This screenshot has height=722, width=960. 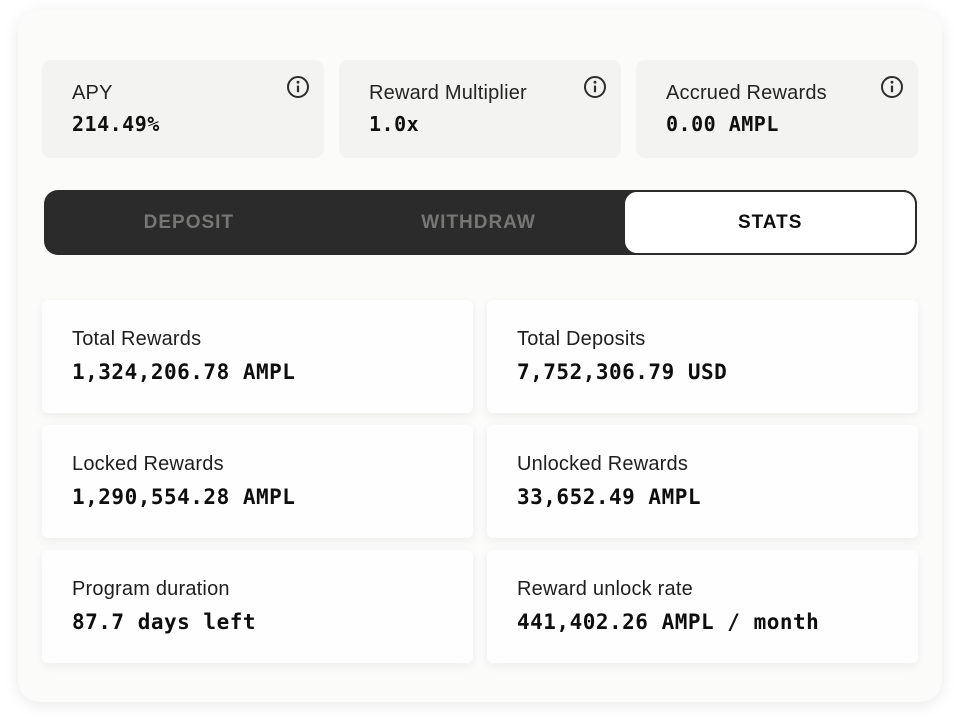 I want to click on stat-label: Locked Rewards, so click(x=148, y=464).